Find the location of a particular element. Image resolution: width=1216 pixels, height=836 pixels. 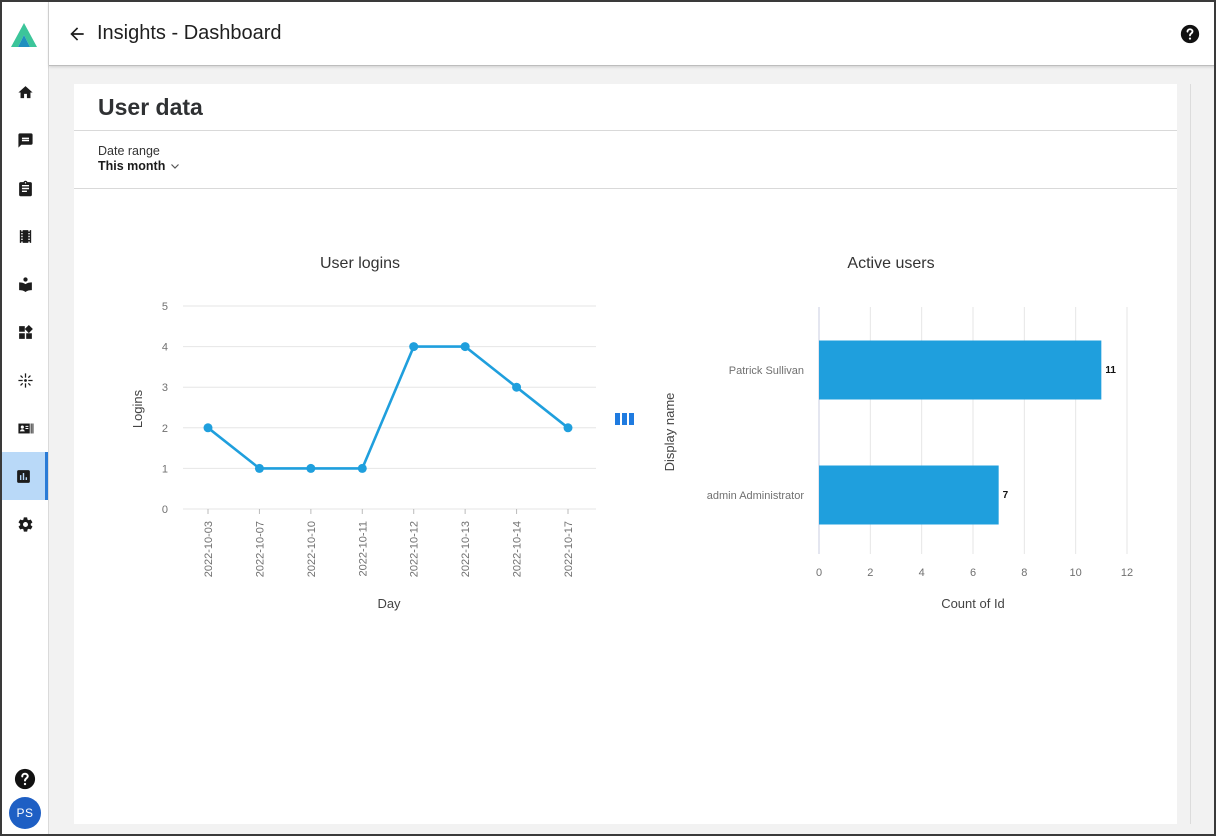

sidebar-nav is located at coordinates (25, 308).